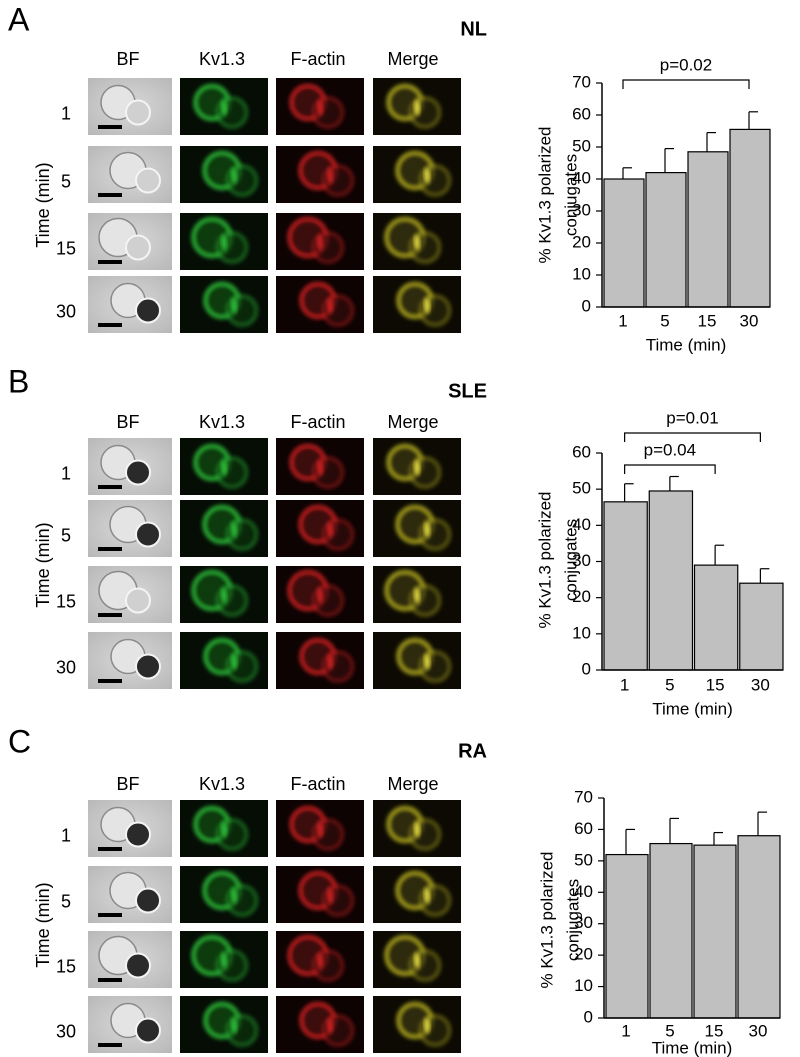 The width and height of the screenshot is (800, 1057). I want to click on panel-letter: B, so click(18, 381).